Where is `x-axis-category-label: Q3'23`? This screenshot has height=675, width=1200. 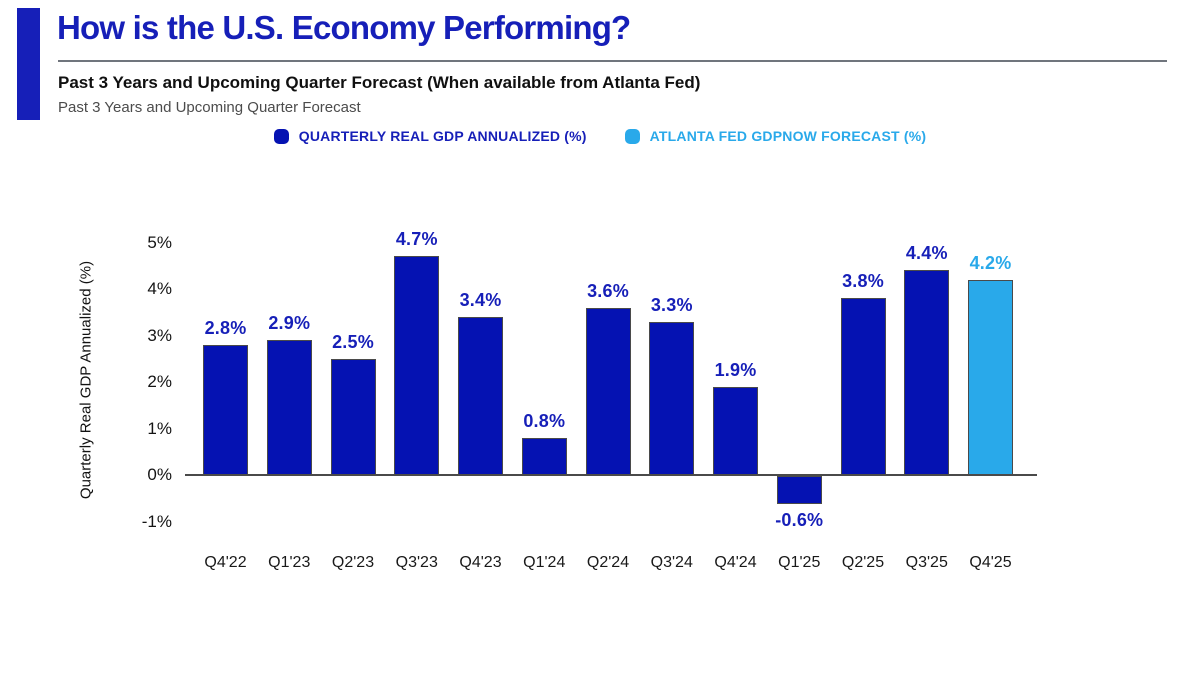 x-axis-category-label: Q3'23 is located at coordinates (416, 562).